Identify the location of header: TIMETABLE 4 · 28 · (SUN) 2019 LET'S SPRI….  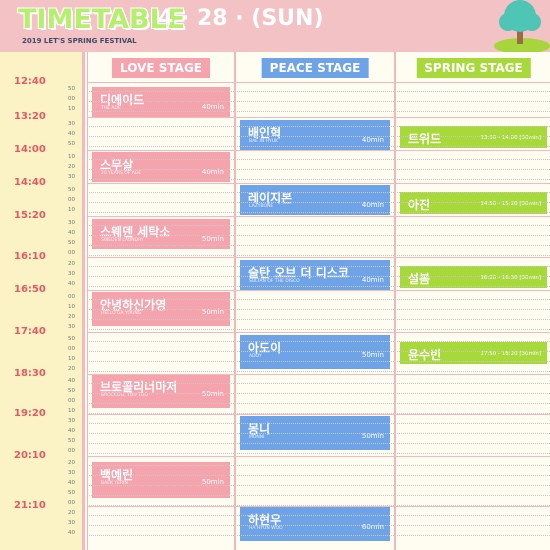
(275, 26).